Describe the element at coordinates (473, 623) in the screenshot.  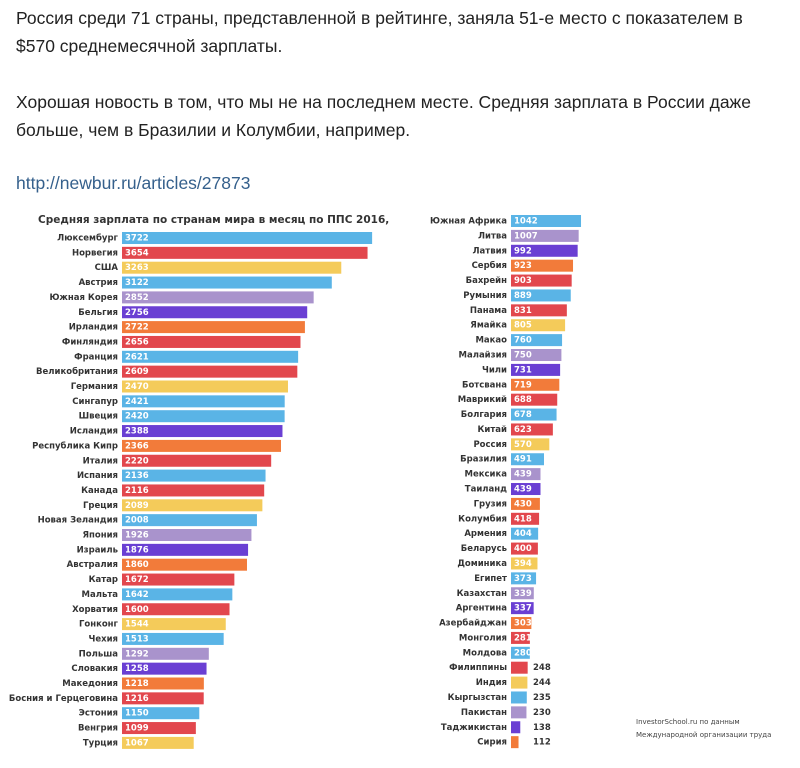
I see `category-label: Азербайджан` at that location.